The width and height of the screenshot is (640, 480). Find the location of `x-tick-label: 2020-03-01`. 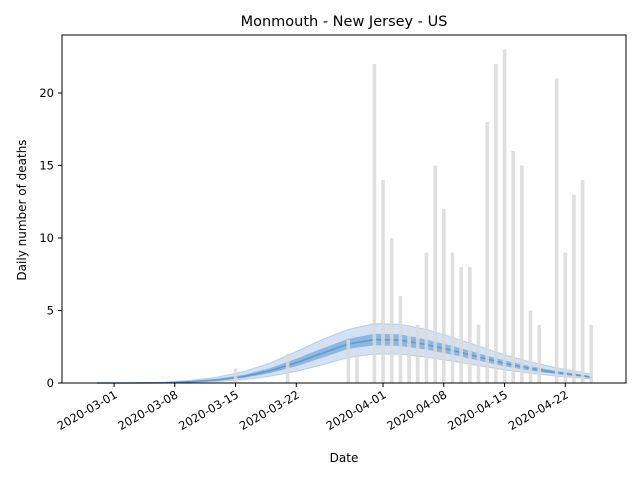

x-tick-label: 2020-03-01 is located at coordinates (87, 410).